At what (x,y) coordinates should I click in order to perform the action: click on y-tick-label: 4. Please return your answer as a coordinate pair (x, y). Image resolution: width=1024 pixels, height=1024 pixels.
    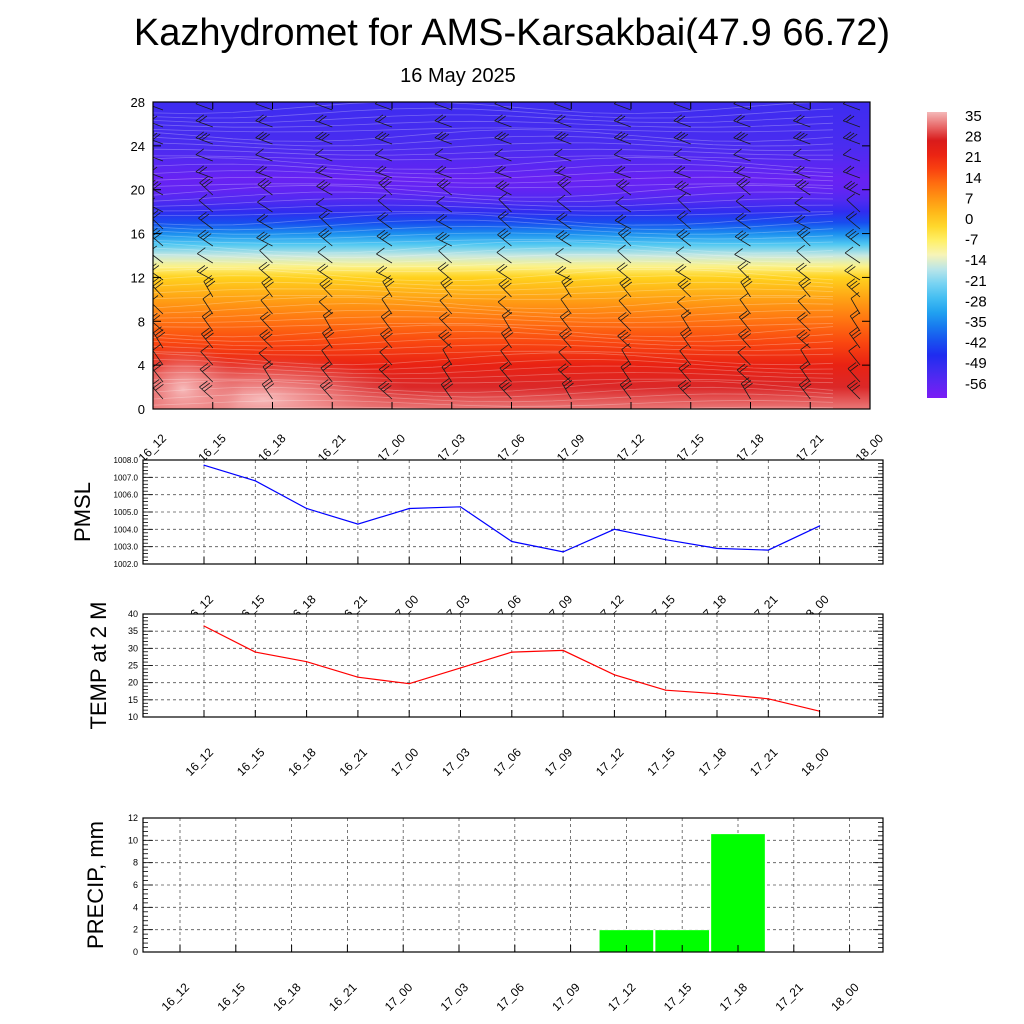
    Looking at the image, I should click on (141, 365).